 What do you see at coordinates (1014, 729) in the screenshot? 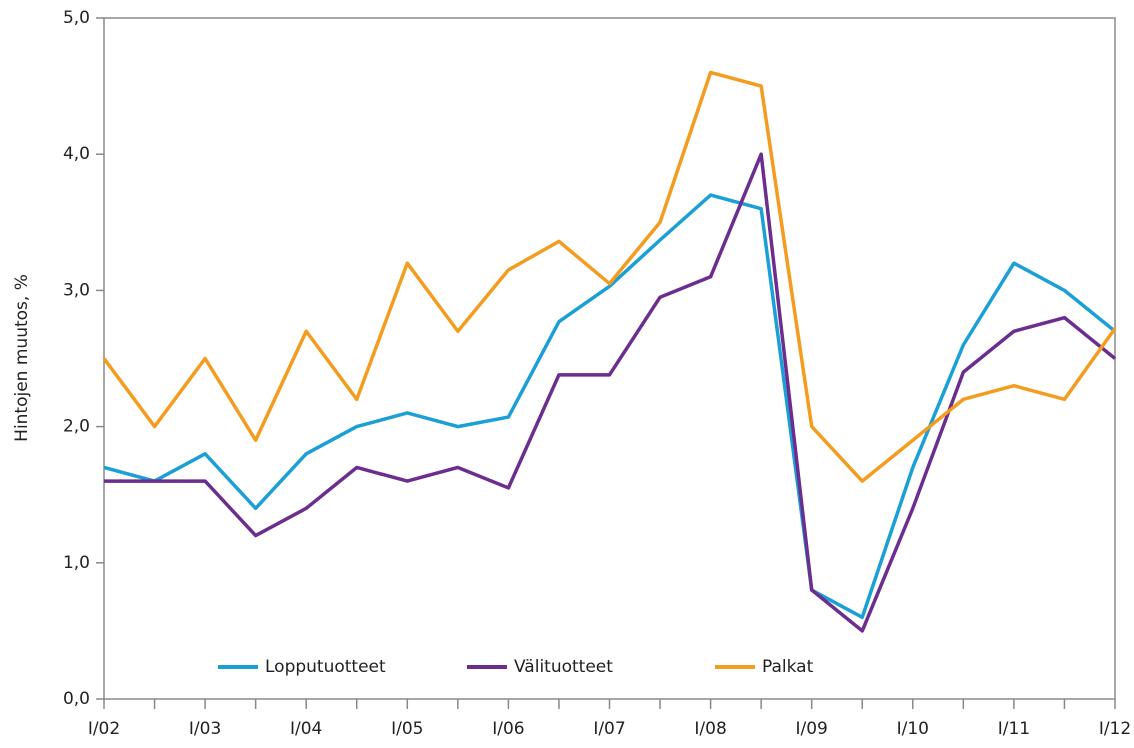
I see `x-tick-label: I/11` at bounding box center [1014, 729].